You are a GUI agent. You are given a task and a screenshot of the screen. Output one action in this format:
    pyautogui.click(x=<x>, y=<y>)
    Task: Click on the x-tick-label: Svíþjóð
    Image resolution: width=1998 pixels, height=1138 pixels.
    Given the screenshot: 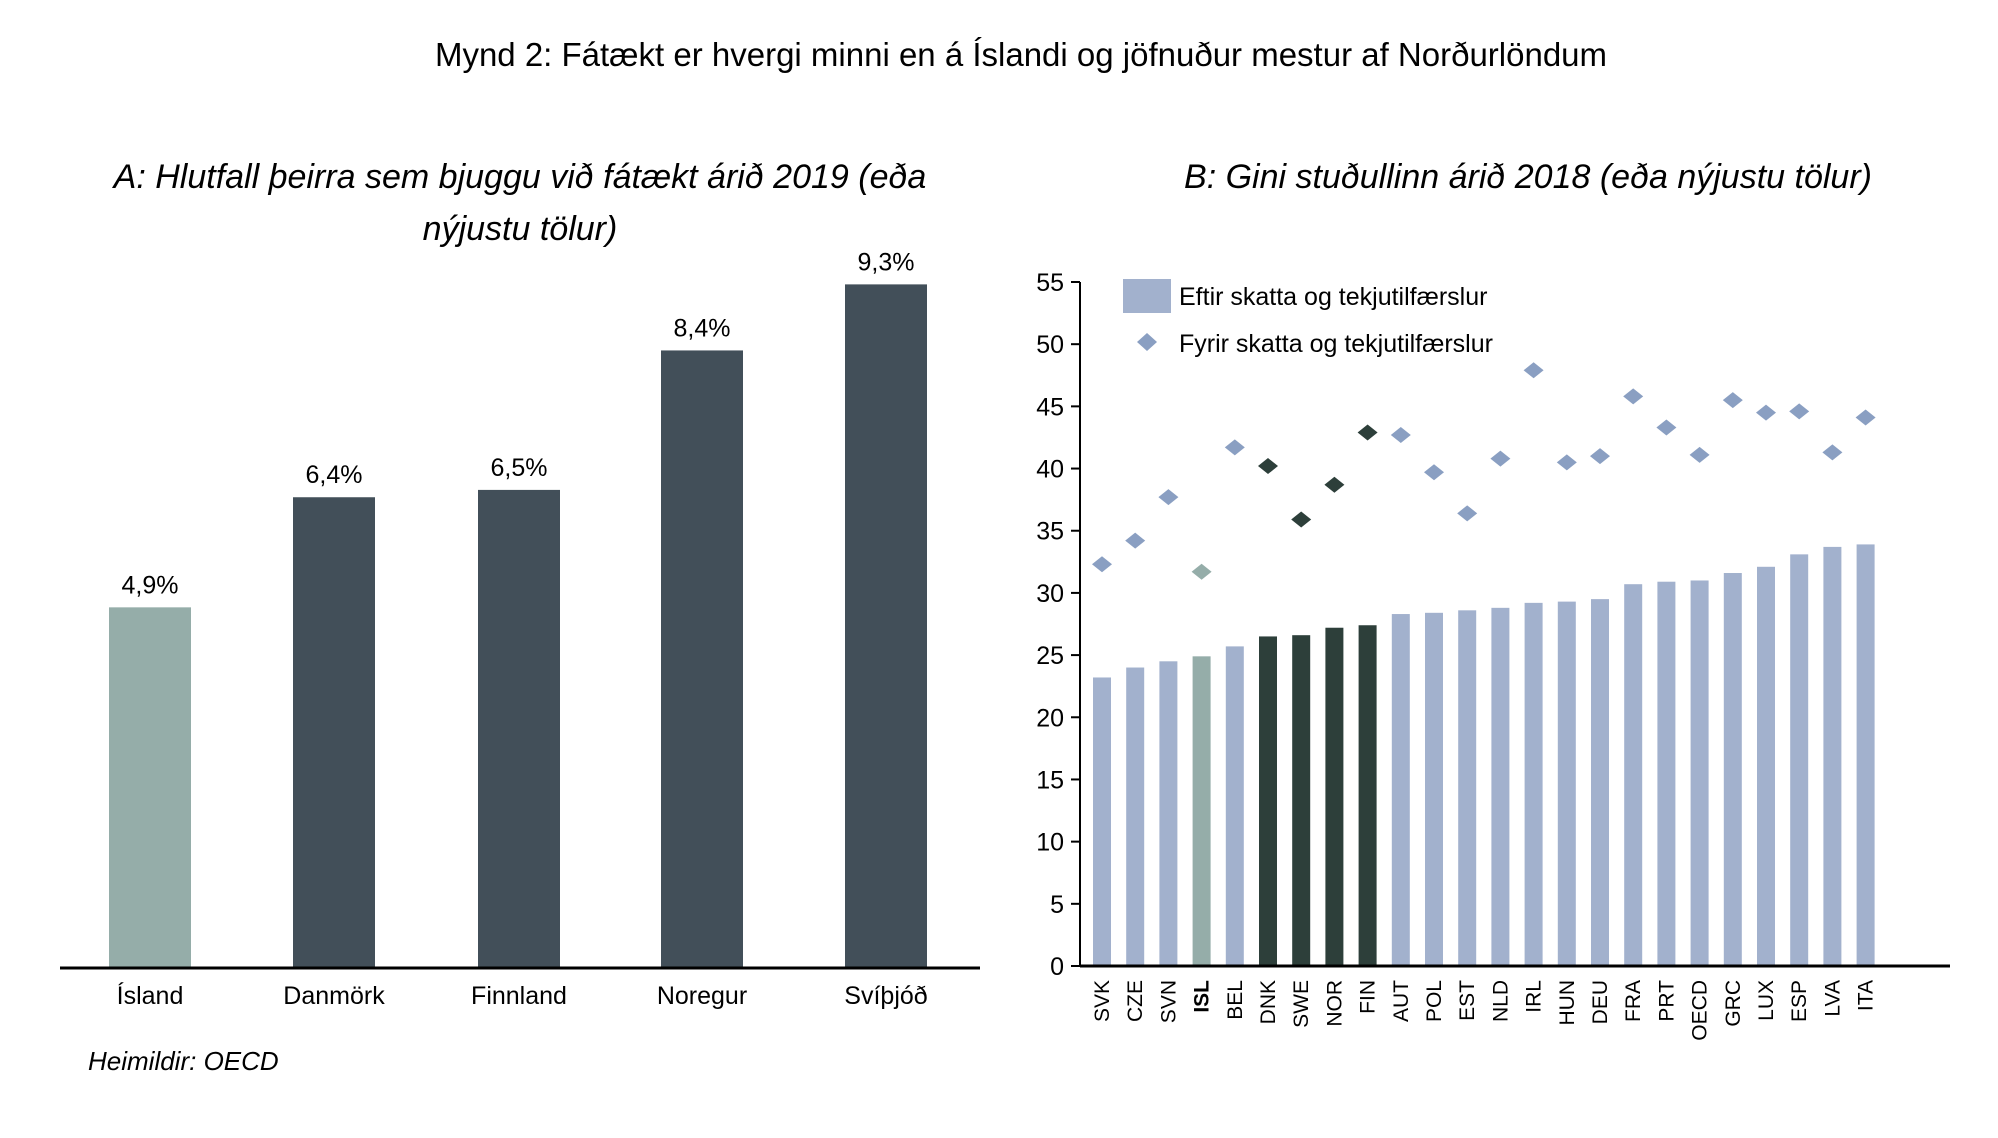 What is the action you would take?
    pyautogui.click(x=885, y=996)
    